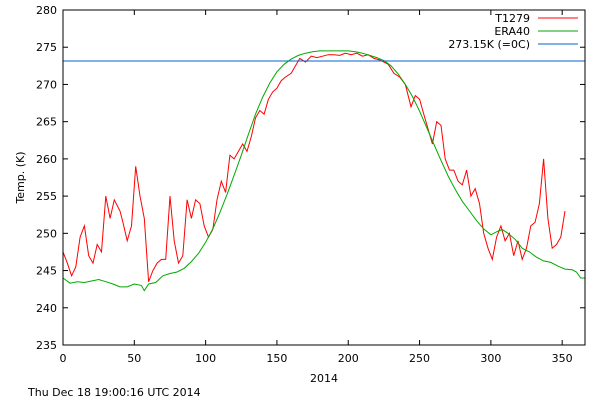 The height and width of the screenshot is (400, 600). What do you see at coordinates (114, 392) in the screenshot?
I see `footer-timestamp: Thu Dec 18 19:00:16 UTC 2014` at bounding box center [114, 392].